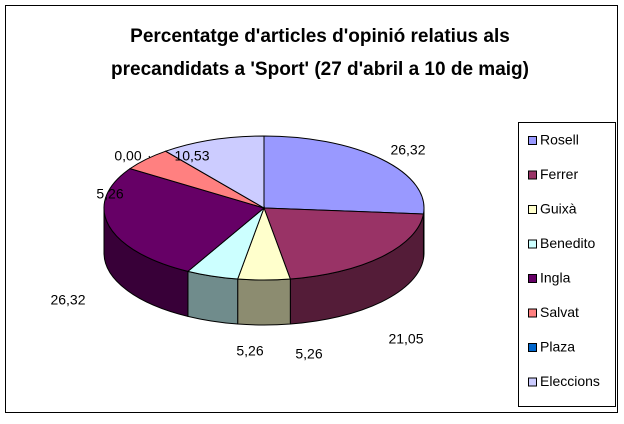 The width and height of the screenshot is (624, 424). What do you see at coordinates (405, 339) in the screenshot?
I see `data-label: 21,05` at bounding box center [405, 339].